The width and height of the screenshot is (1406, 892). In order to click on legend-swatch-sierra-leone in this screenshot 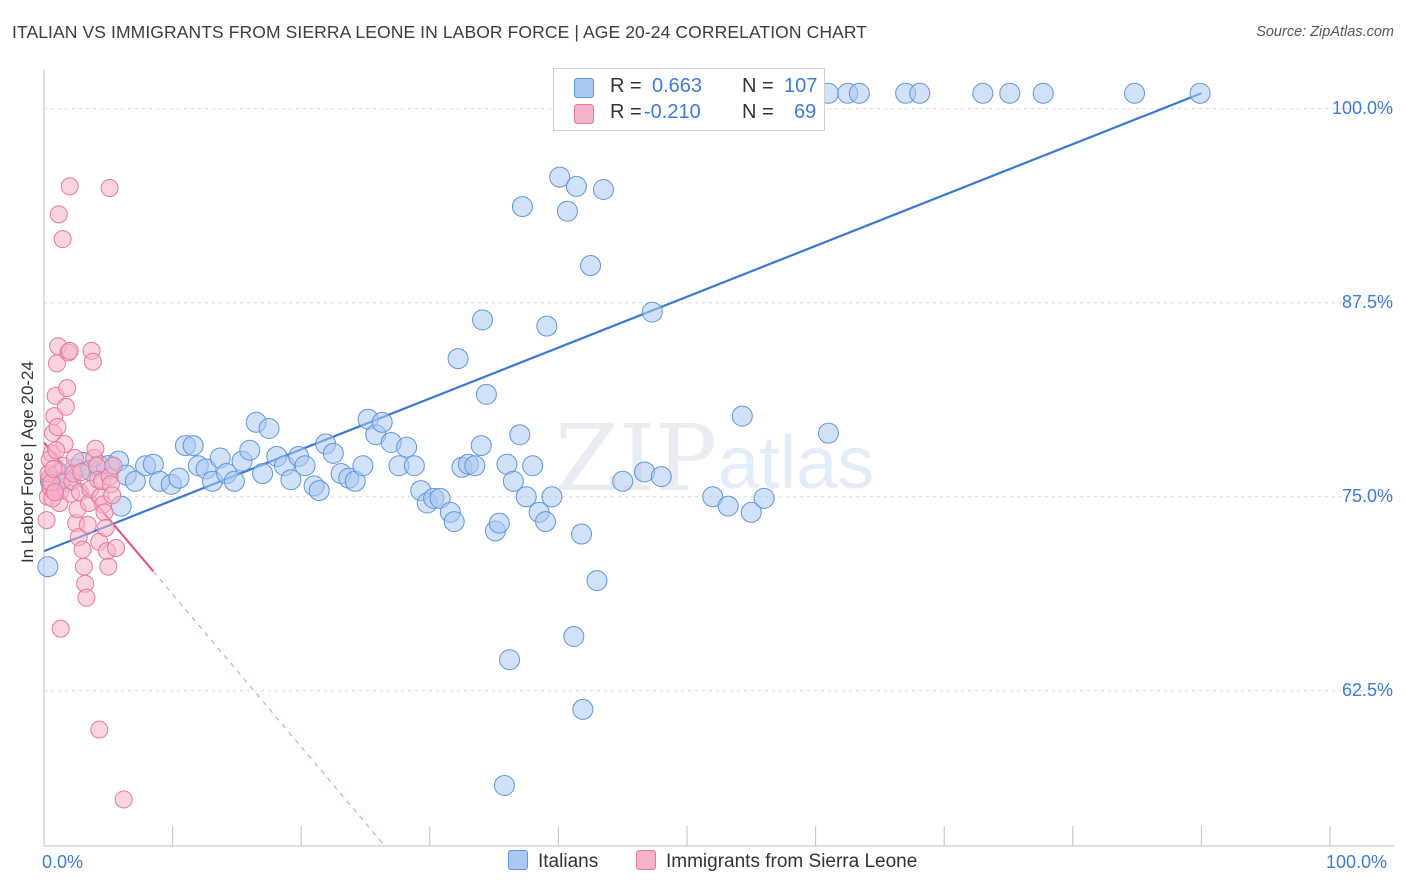, I will do `click(584, 114)`.